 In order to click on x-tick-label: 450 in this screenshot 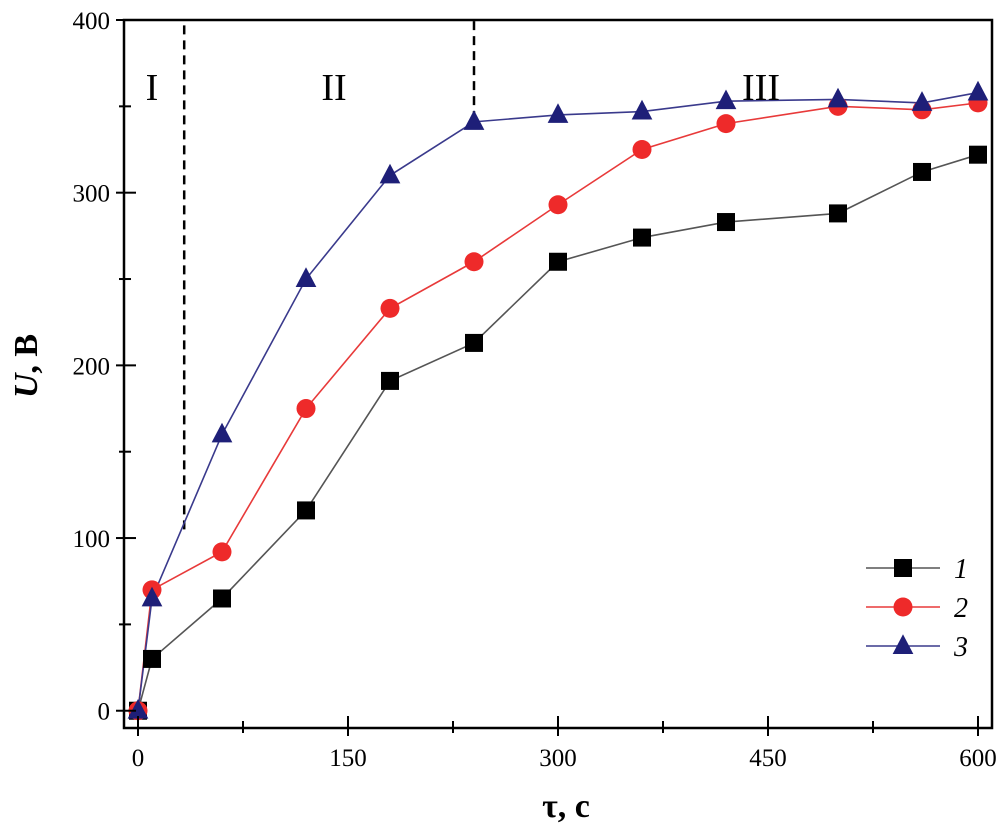, I will do `click(768, 758)`.